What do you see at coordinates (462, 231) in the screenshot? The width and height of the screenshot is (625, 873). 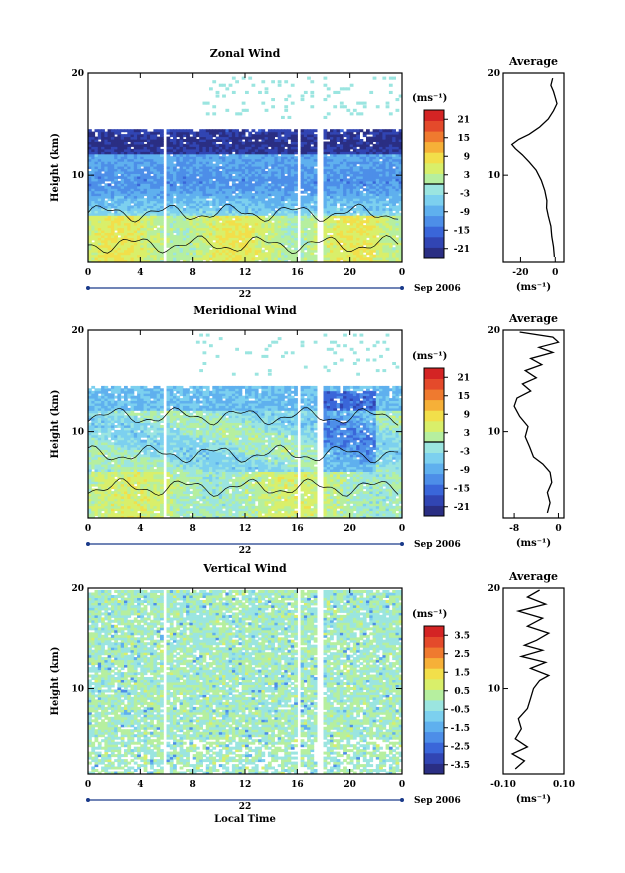 I see `colorbar-tick-label: -15` at bounding box center [462, 231].